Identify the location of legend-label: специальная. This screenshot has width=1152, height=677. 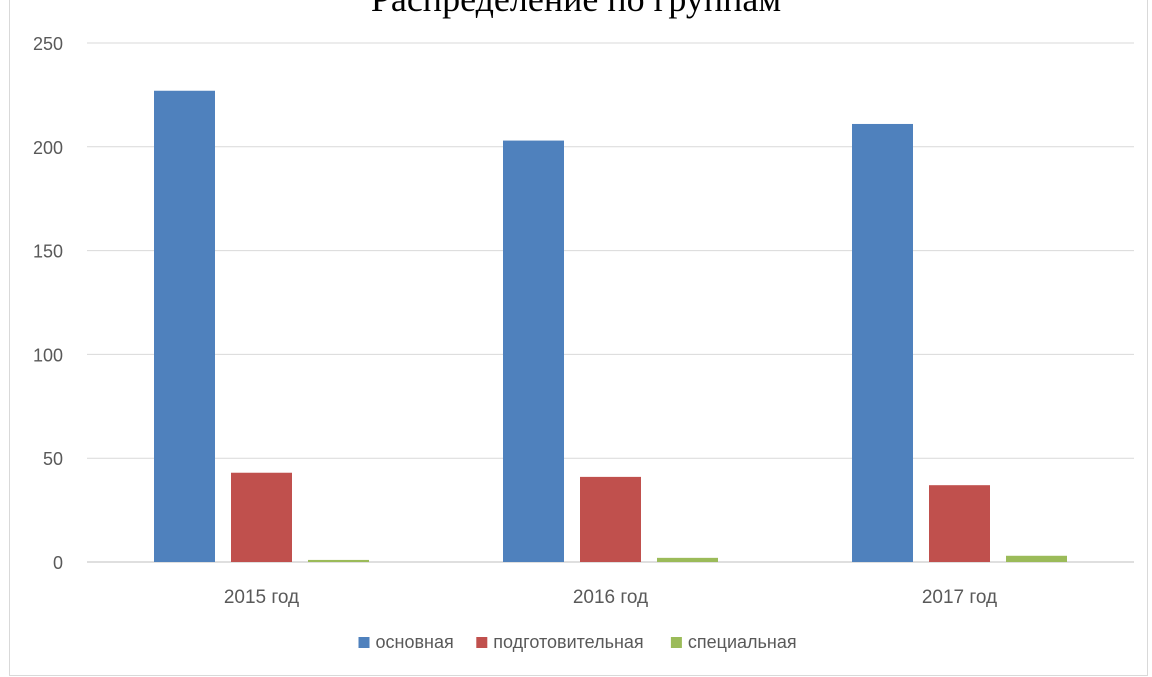
(742, 642).